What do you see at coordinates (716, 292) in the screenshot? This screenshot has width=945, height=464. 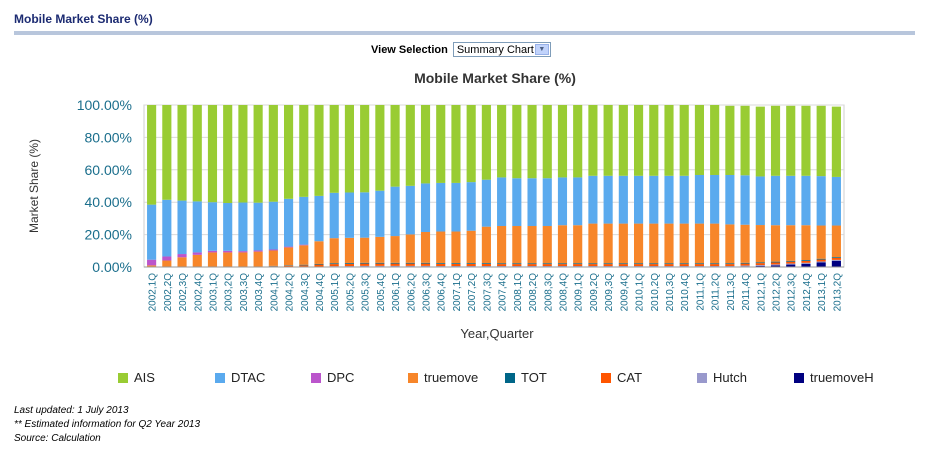 I see `x-tick-label: 2011,2Q` at bounding box center [716, 292].